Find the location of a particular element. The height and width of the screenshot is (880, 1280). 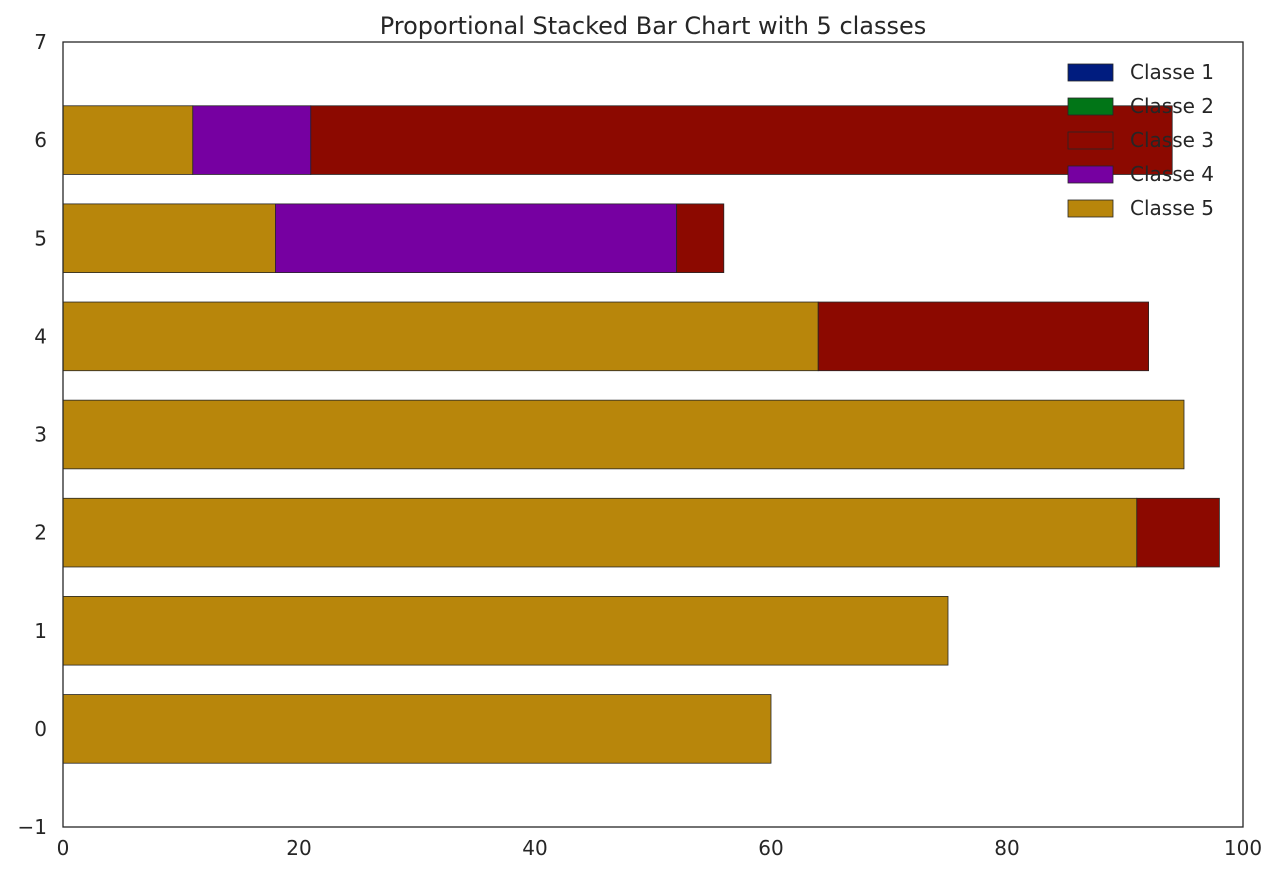

y-tick-label: 6 is located at coordinates (40, 140).